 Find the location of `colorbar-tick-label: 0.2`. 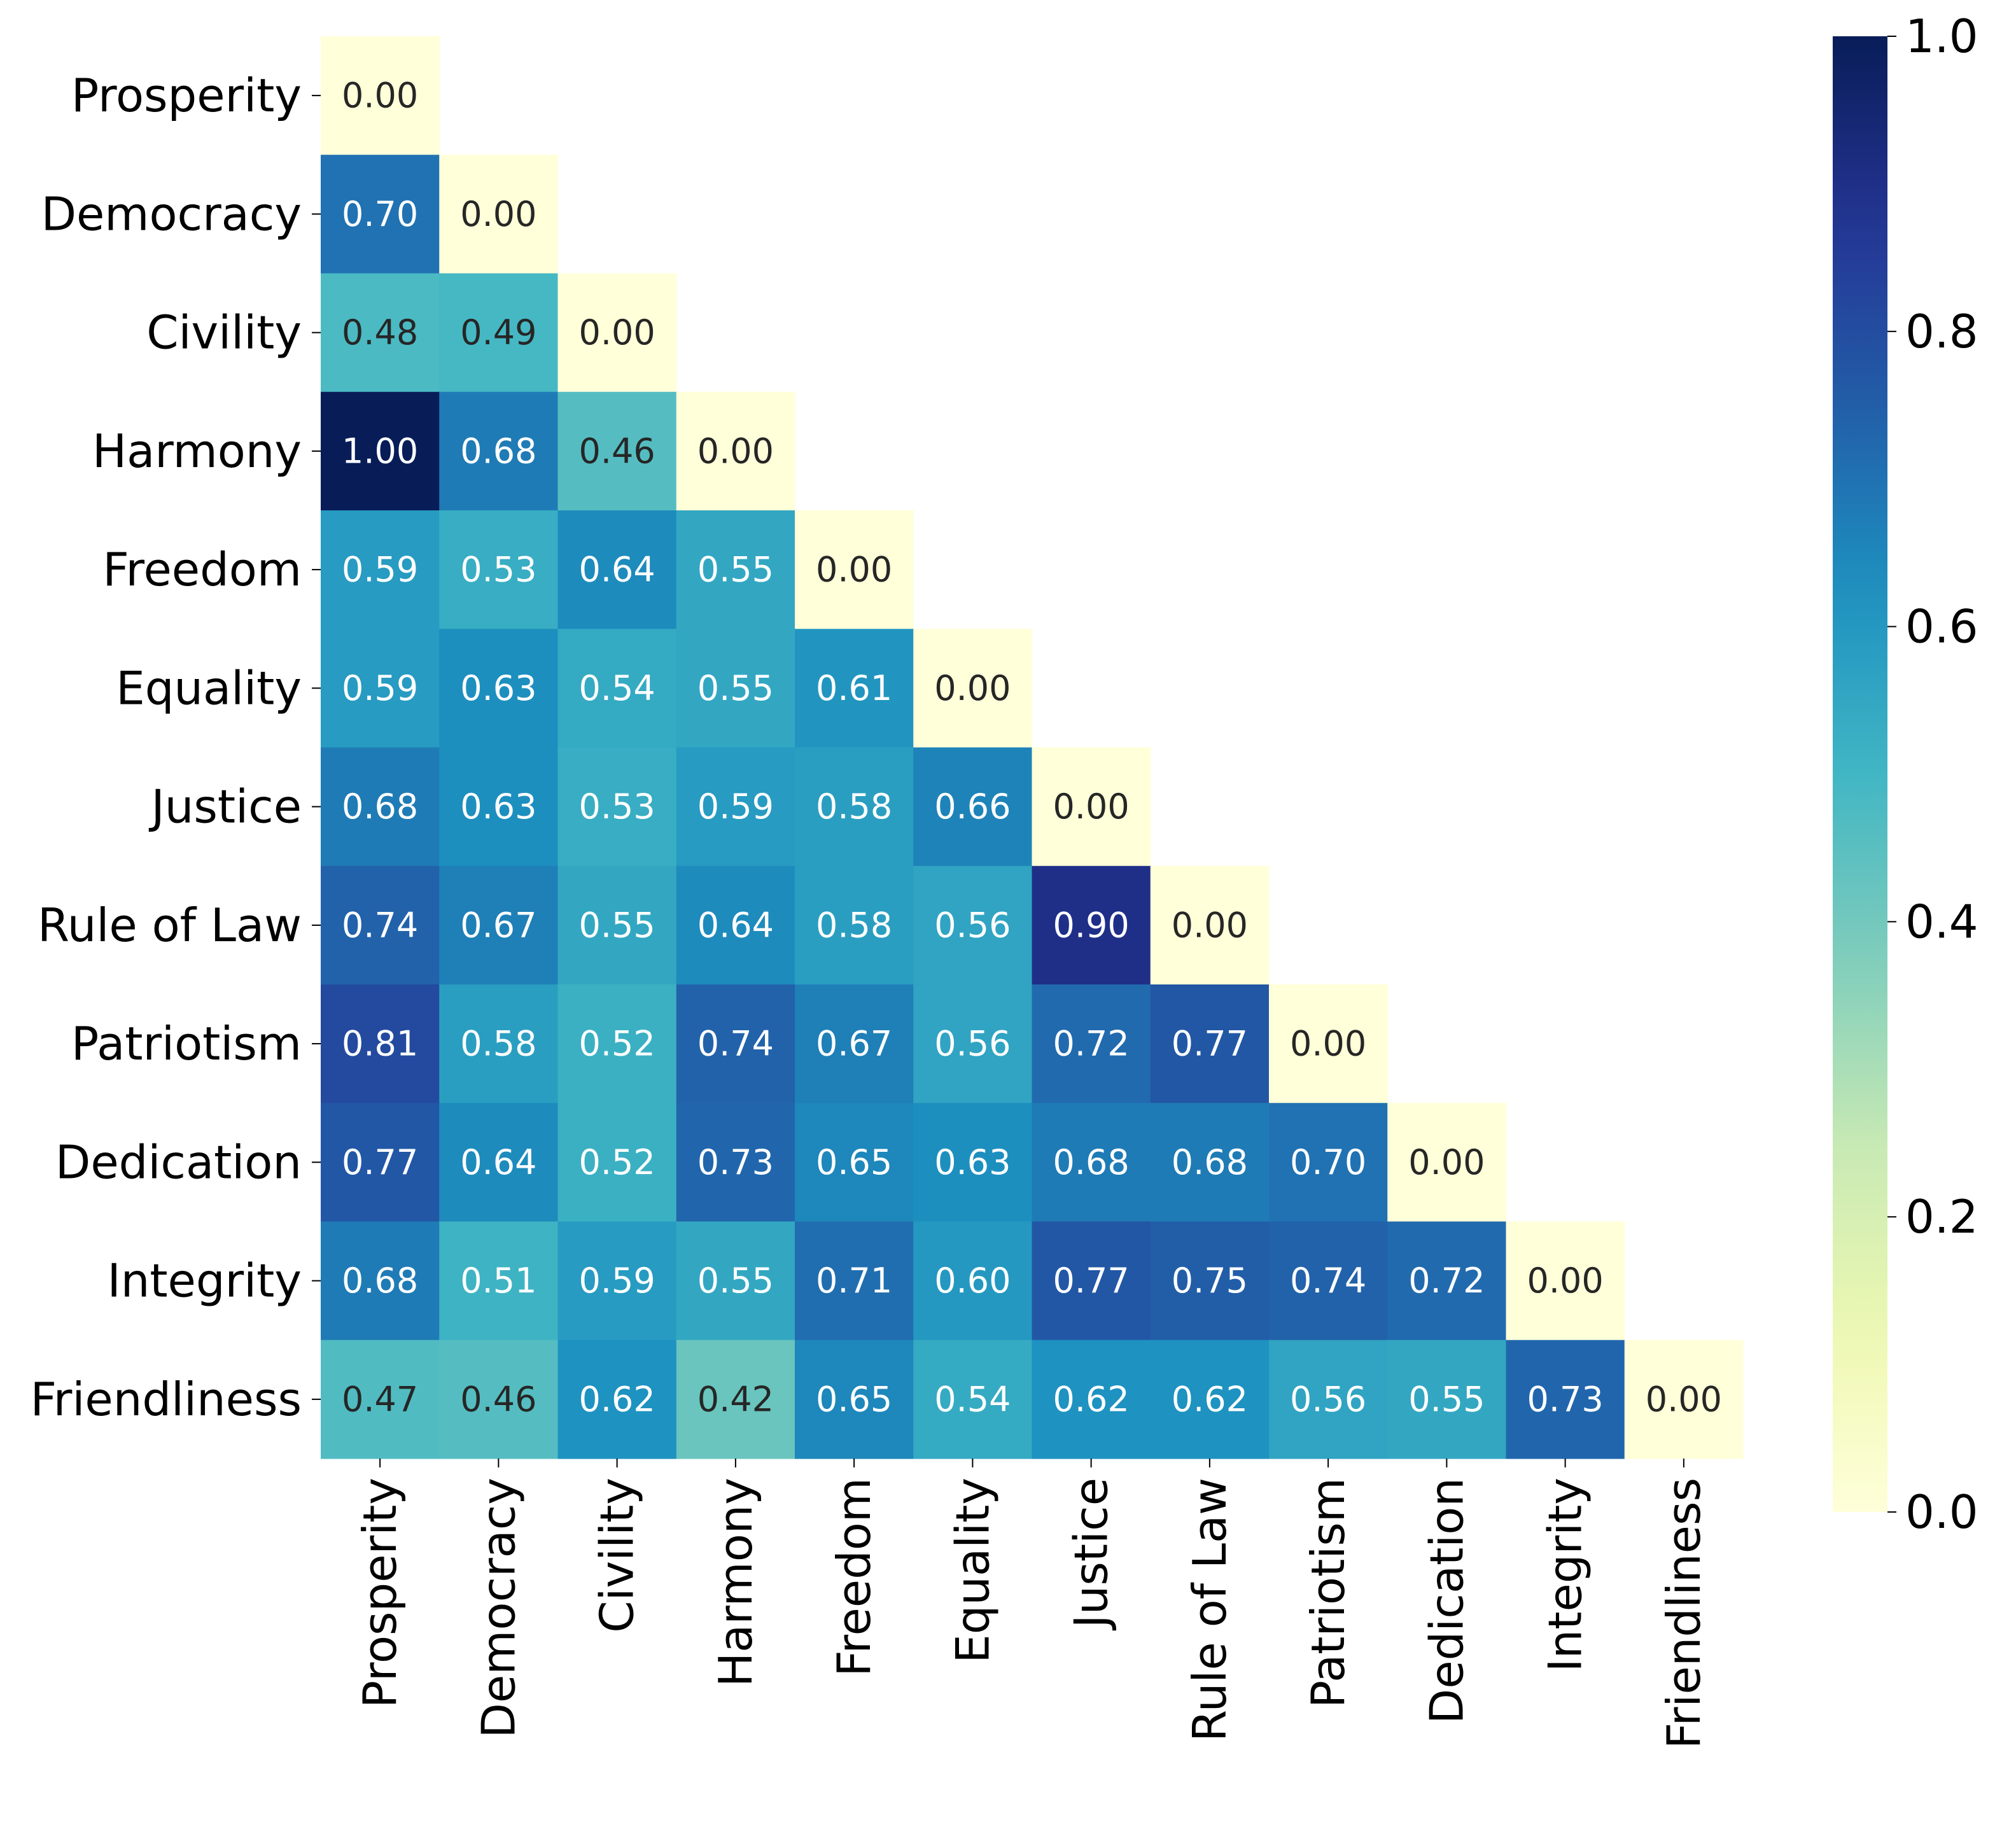

colorbar-tick-label: 0.2 is located at coordinates (1941, 1216).